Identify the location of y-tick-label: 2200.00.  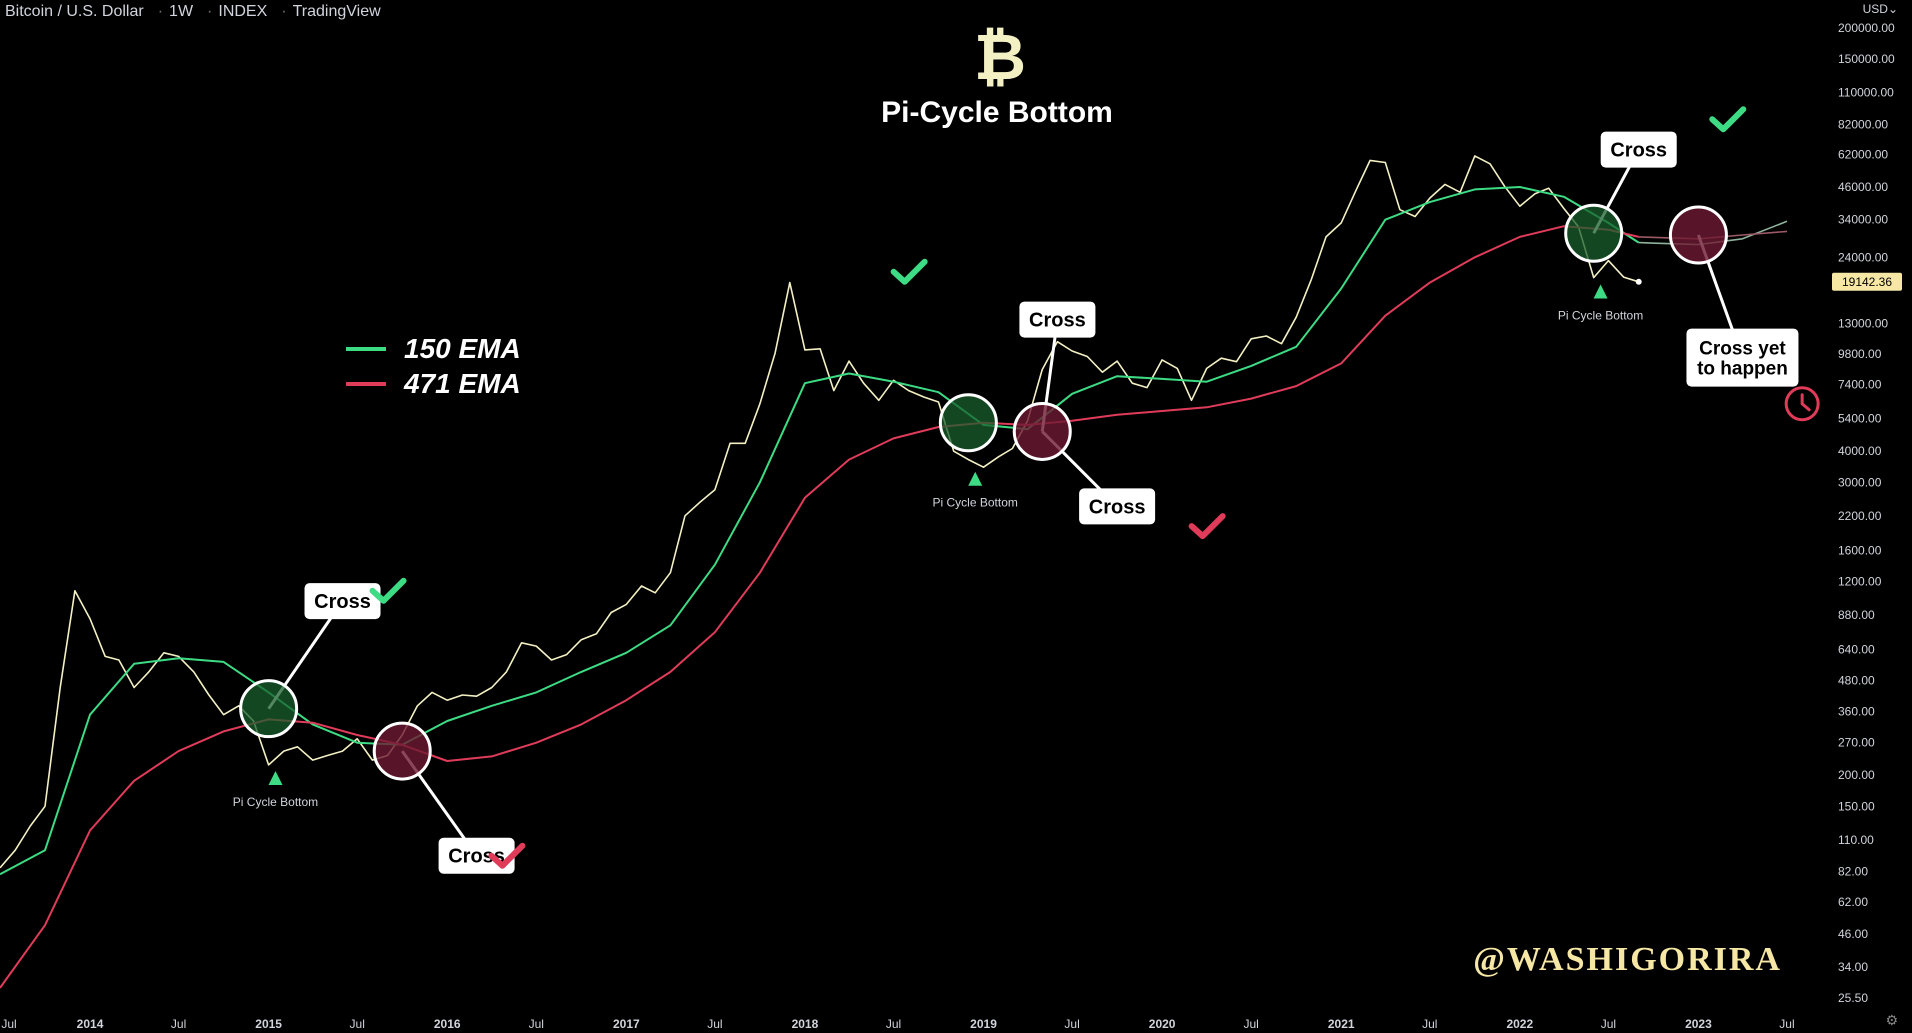
(1860, 516).